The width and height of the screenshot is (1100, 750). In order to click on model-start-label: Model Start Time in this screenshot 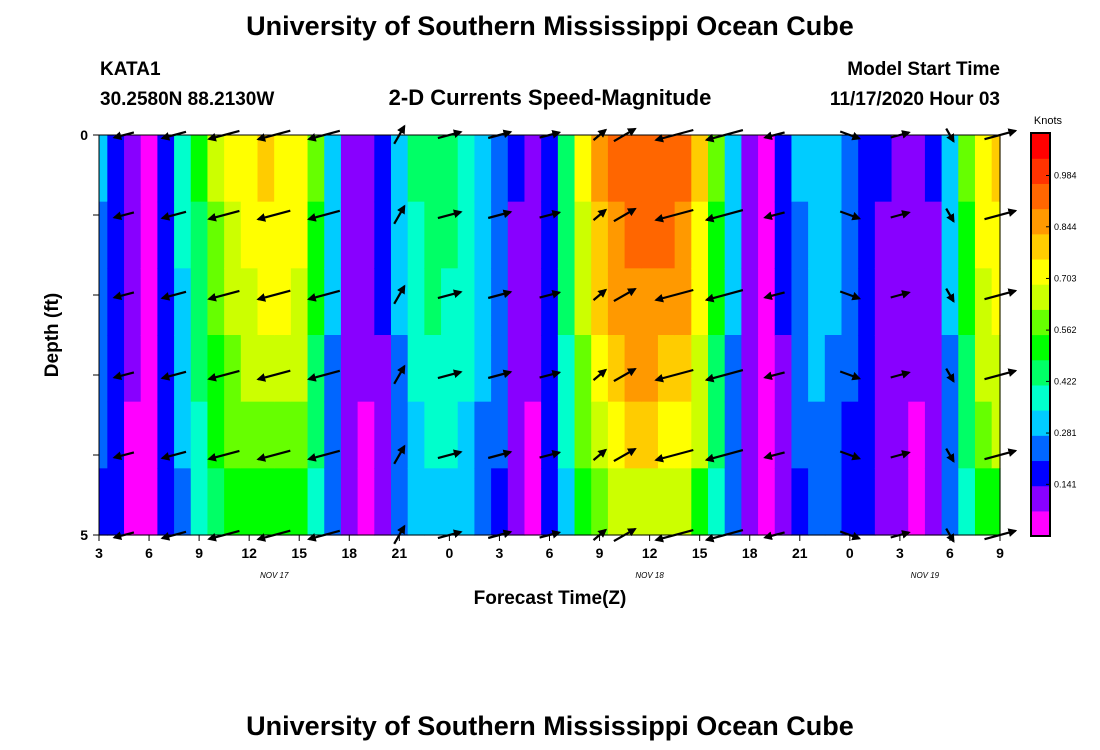, I will do `click(923, 69)`.